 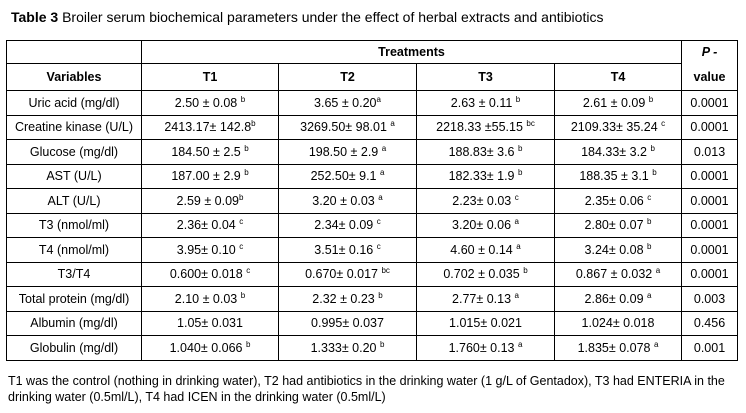 What do you see at coordinates (74, 176) in the screenshot?
I see `variable-cell: AST (U/L)` at bounding box center [74, 176].